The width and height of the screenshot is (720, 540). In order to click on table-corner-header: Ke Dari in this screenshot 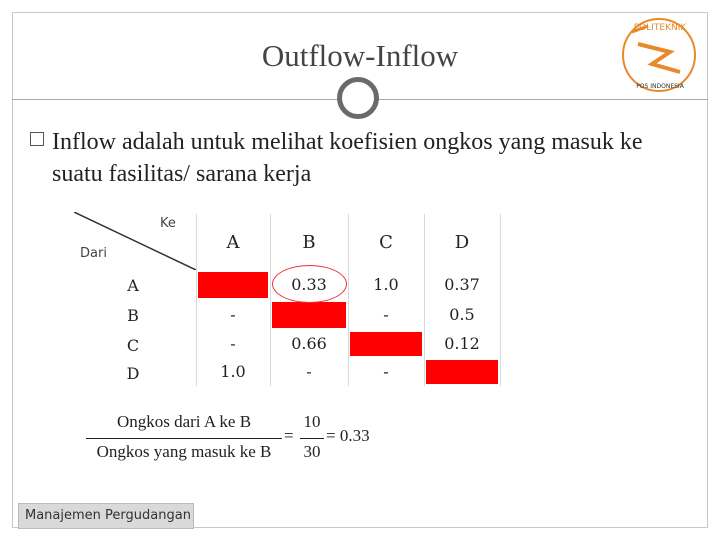, I will do `click(135, 241)`.